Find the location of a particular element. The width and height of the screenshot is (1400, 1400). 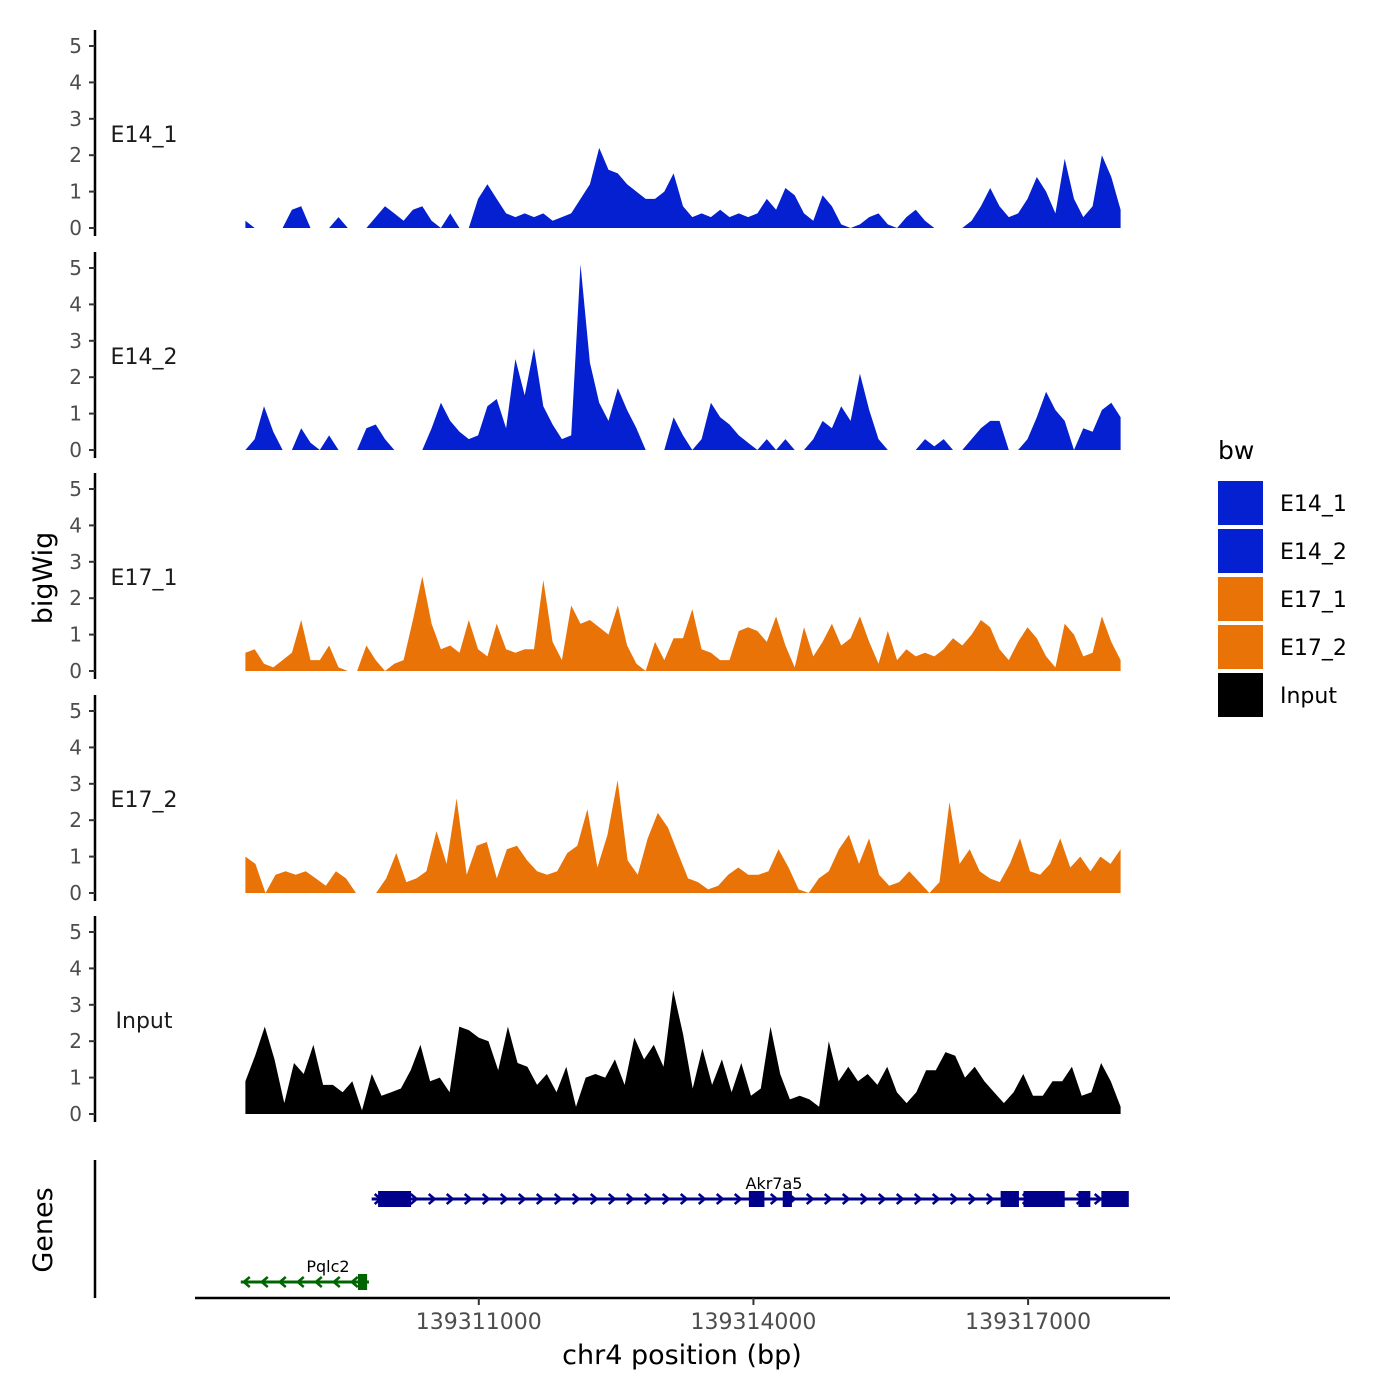

x-axis-title: chr4 position (bp) is located at coordinates (682, 1355).